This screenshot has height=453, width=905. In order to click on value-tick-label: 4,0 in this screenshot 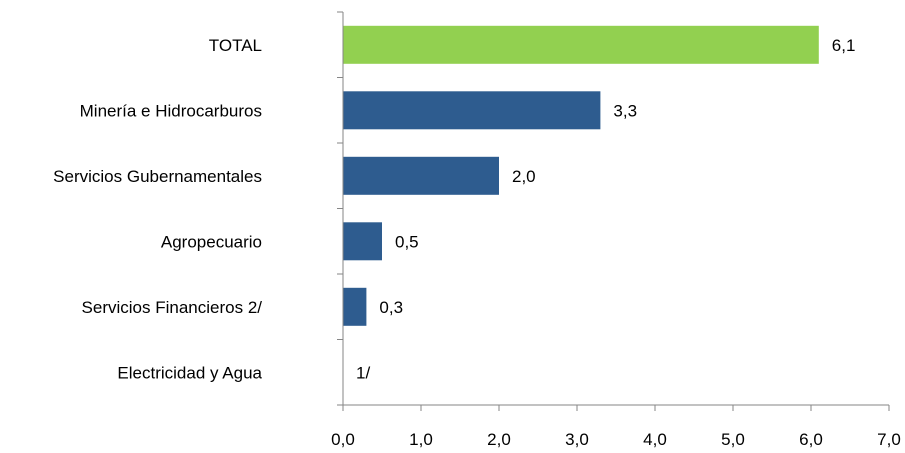, I will do `click(655, 439)`.